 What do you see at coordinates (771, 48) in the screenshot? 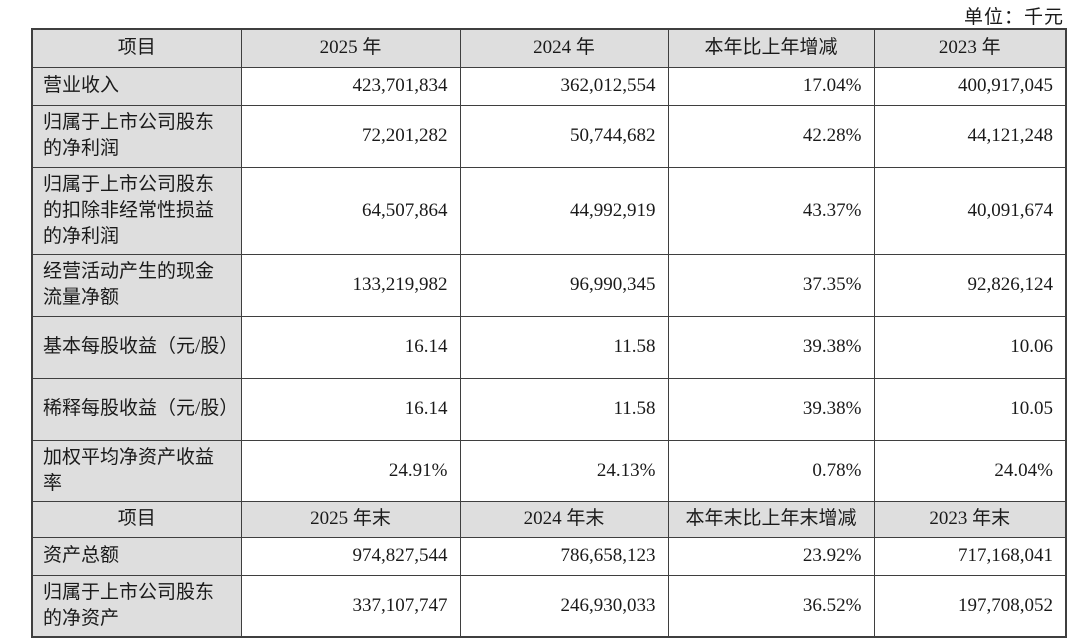
I see `column-header-cell: 本年比上年增减` at bounding box center [771, 48].